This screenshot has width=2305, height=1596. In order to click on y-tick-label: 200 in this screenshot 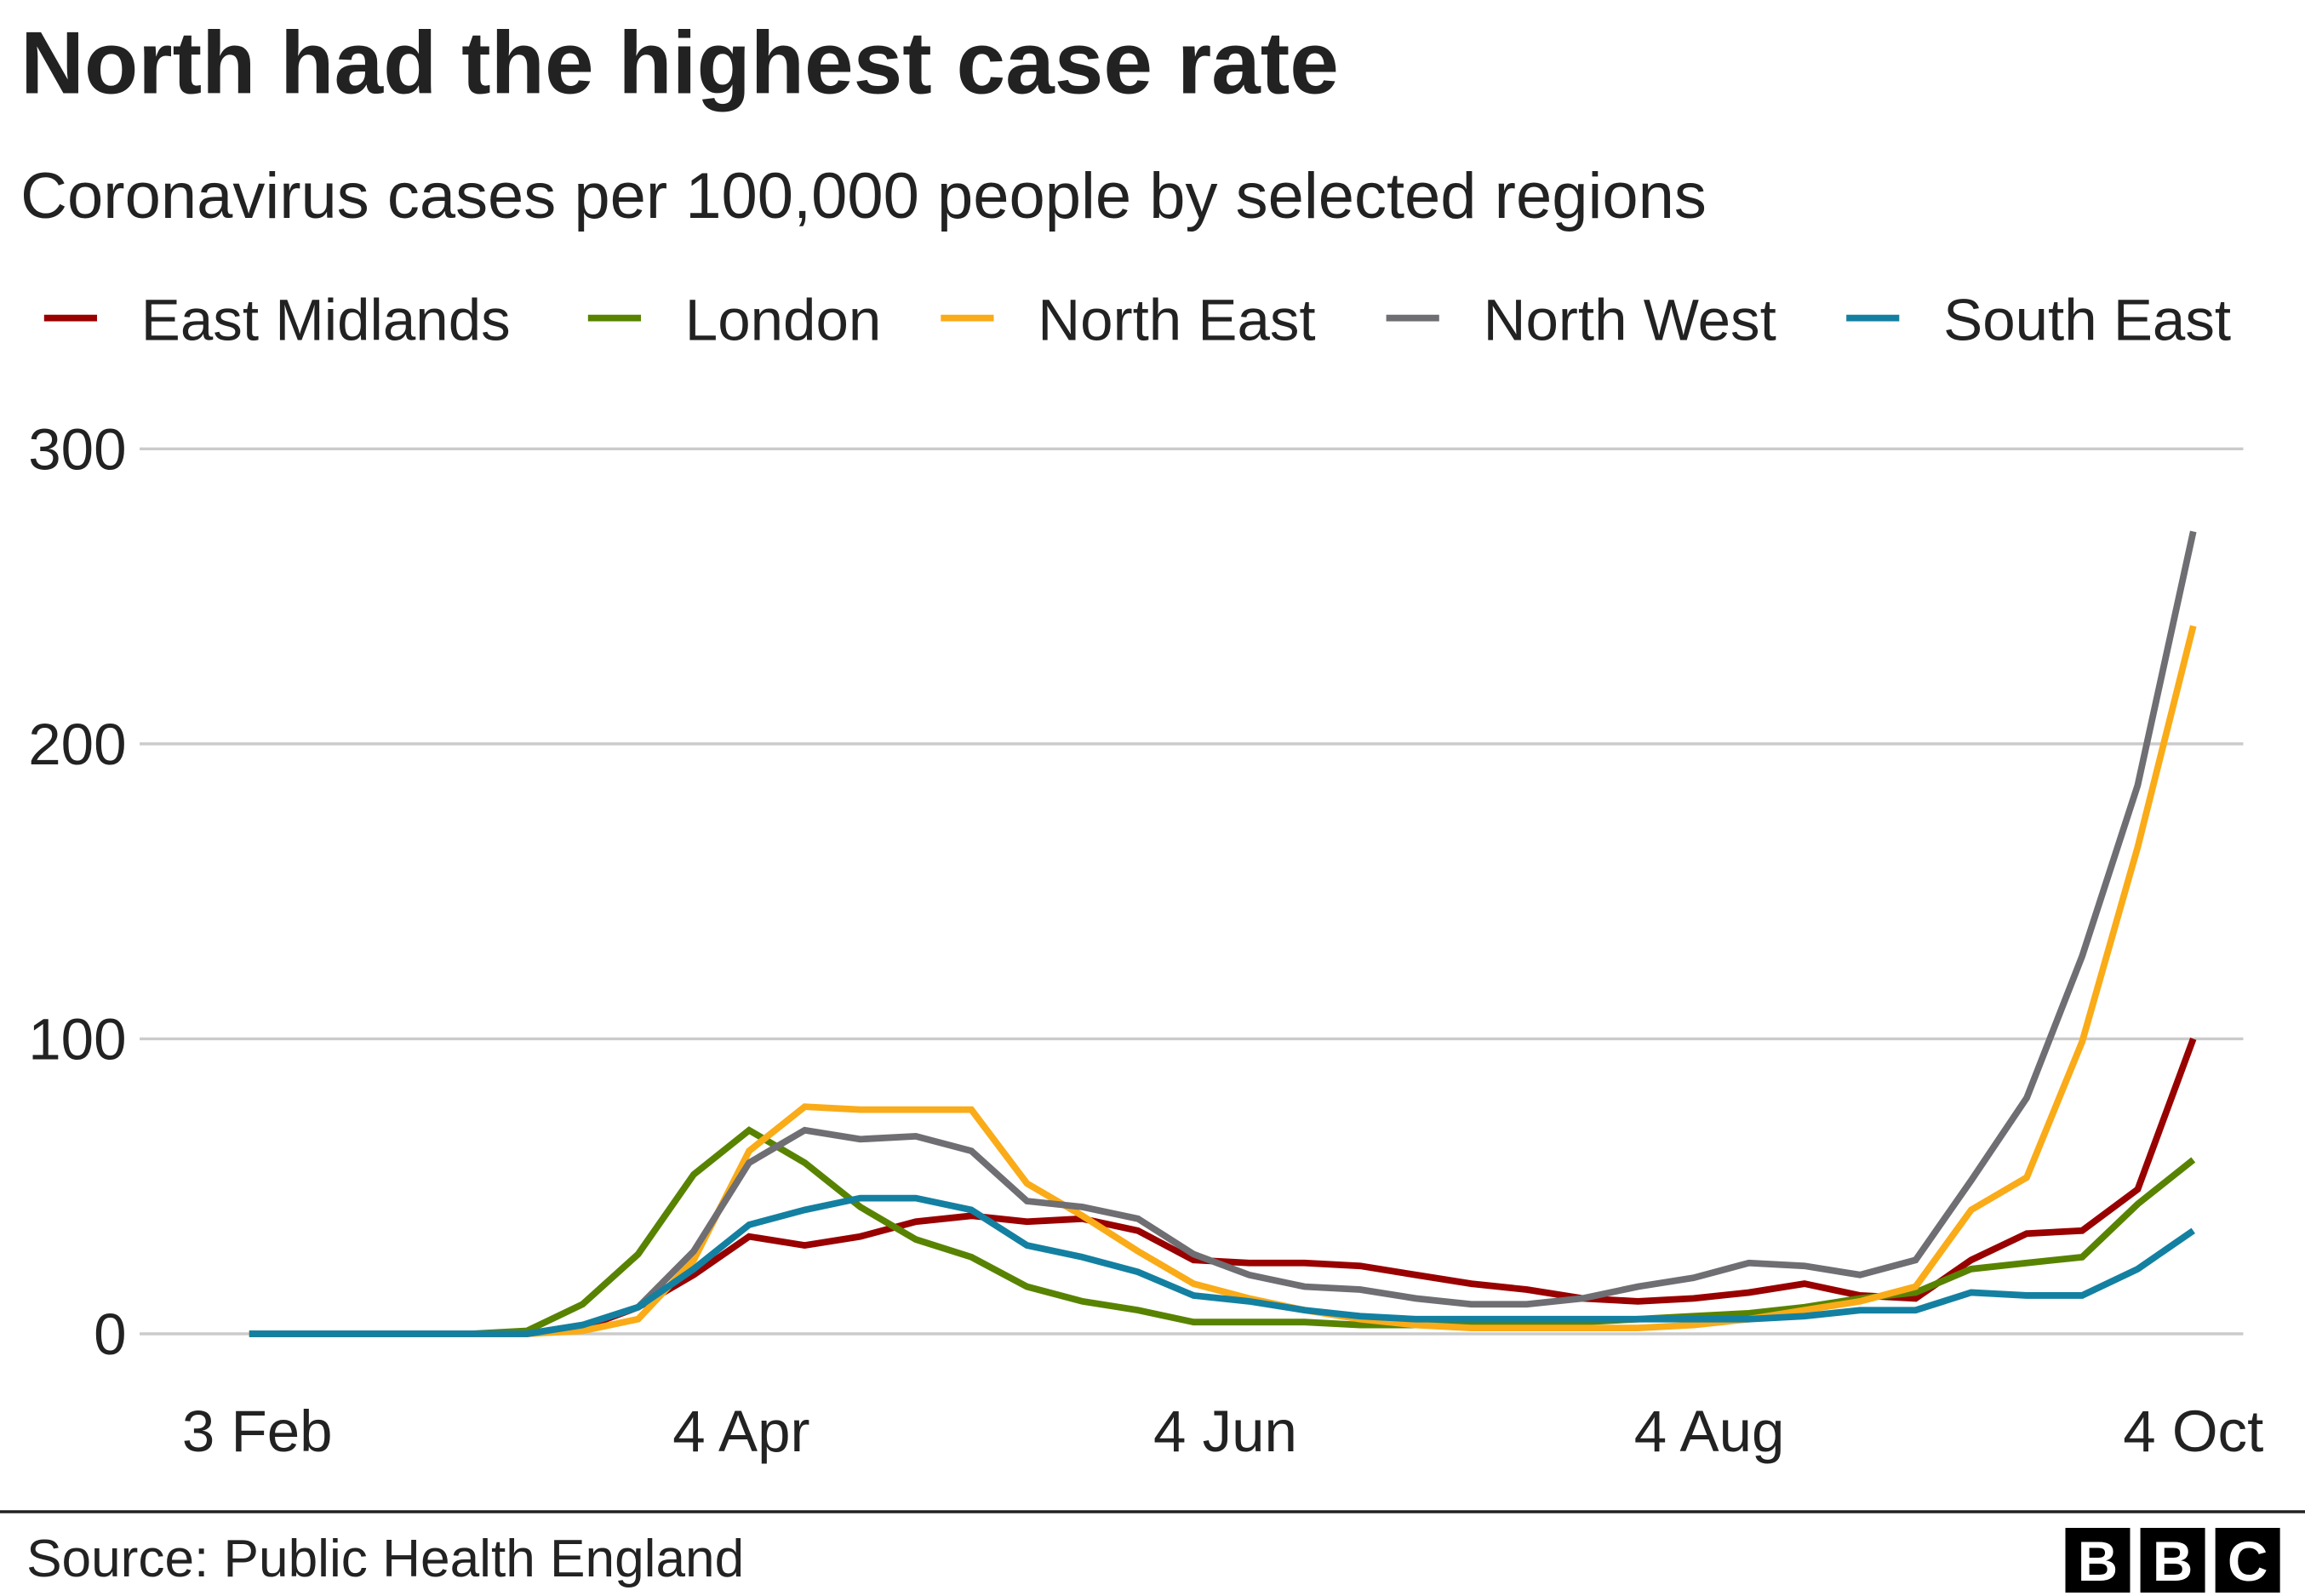, I will do `click(77, 744)`.